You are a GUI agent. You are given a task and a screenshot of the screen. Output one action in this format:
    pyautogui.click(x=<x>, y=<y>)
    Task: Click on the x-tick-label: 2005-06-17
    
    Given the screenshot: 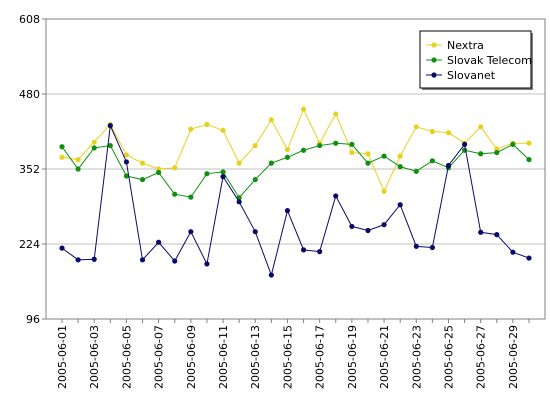 What is the action you would take?
    pyautogui.click(x=320, y=357)
    